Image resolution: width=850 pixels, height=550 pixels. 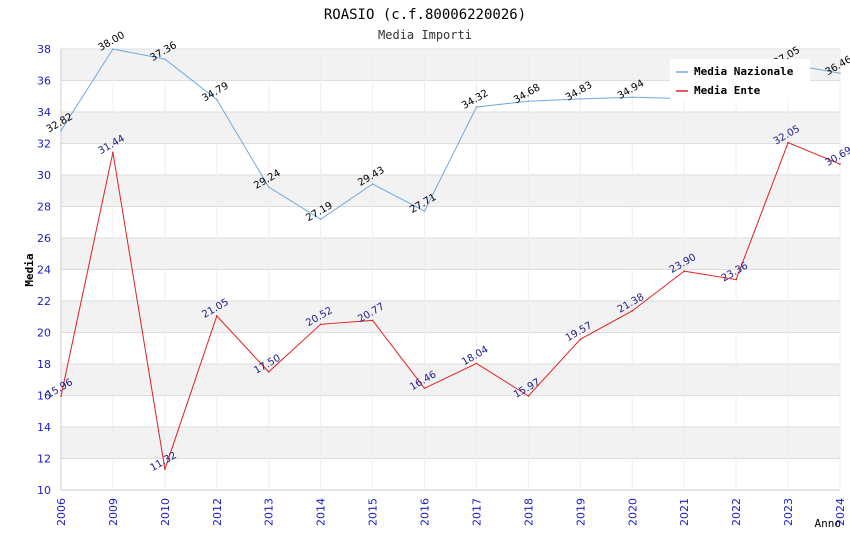 What do you see at coordinates (736, 512) in the screenshot?
I see `x-tick-label: 2022` at bounding box center [736, 512].